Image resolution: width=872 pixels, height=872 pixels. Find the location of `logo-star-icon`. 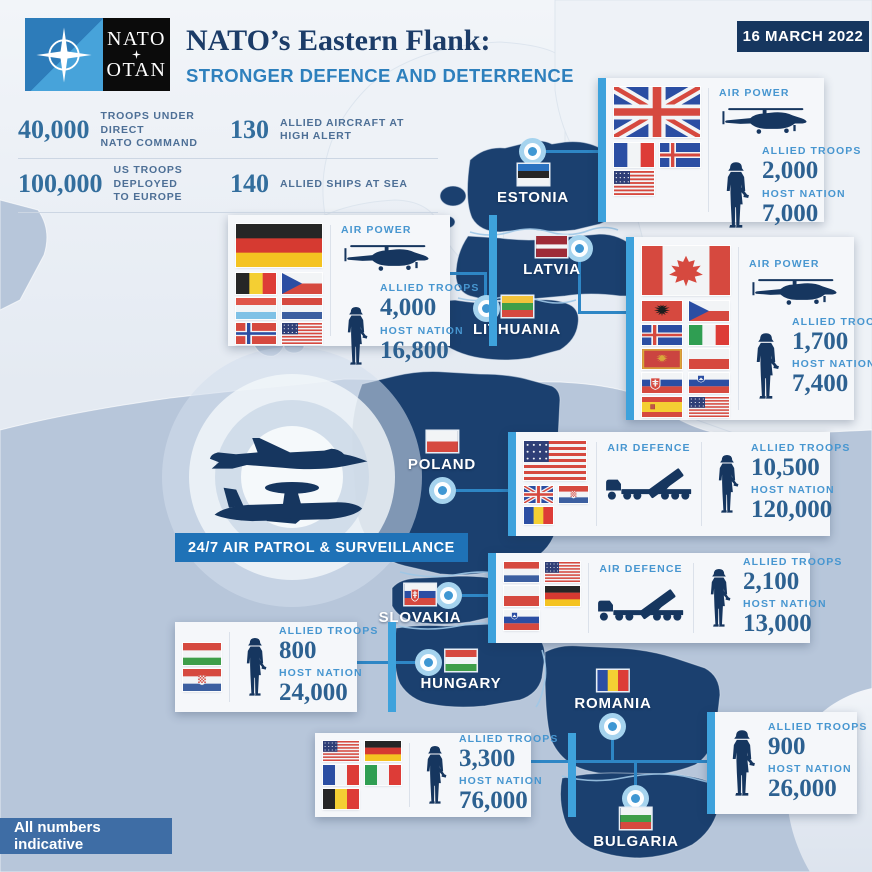

logo-star-icon is located at coordinates (136, 54).